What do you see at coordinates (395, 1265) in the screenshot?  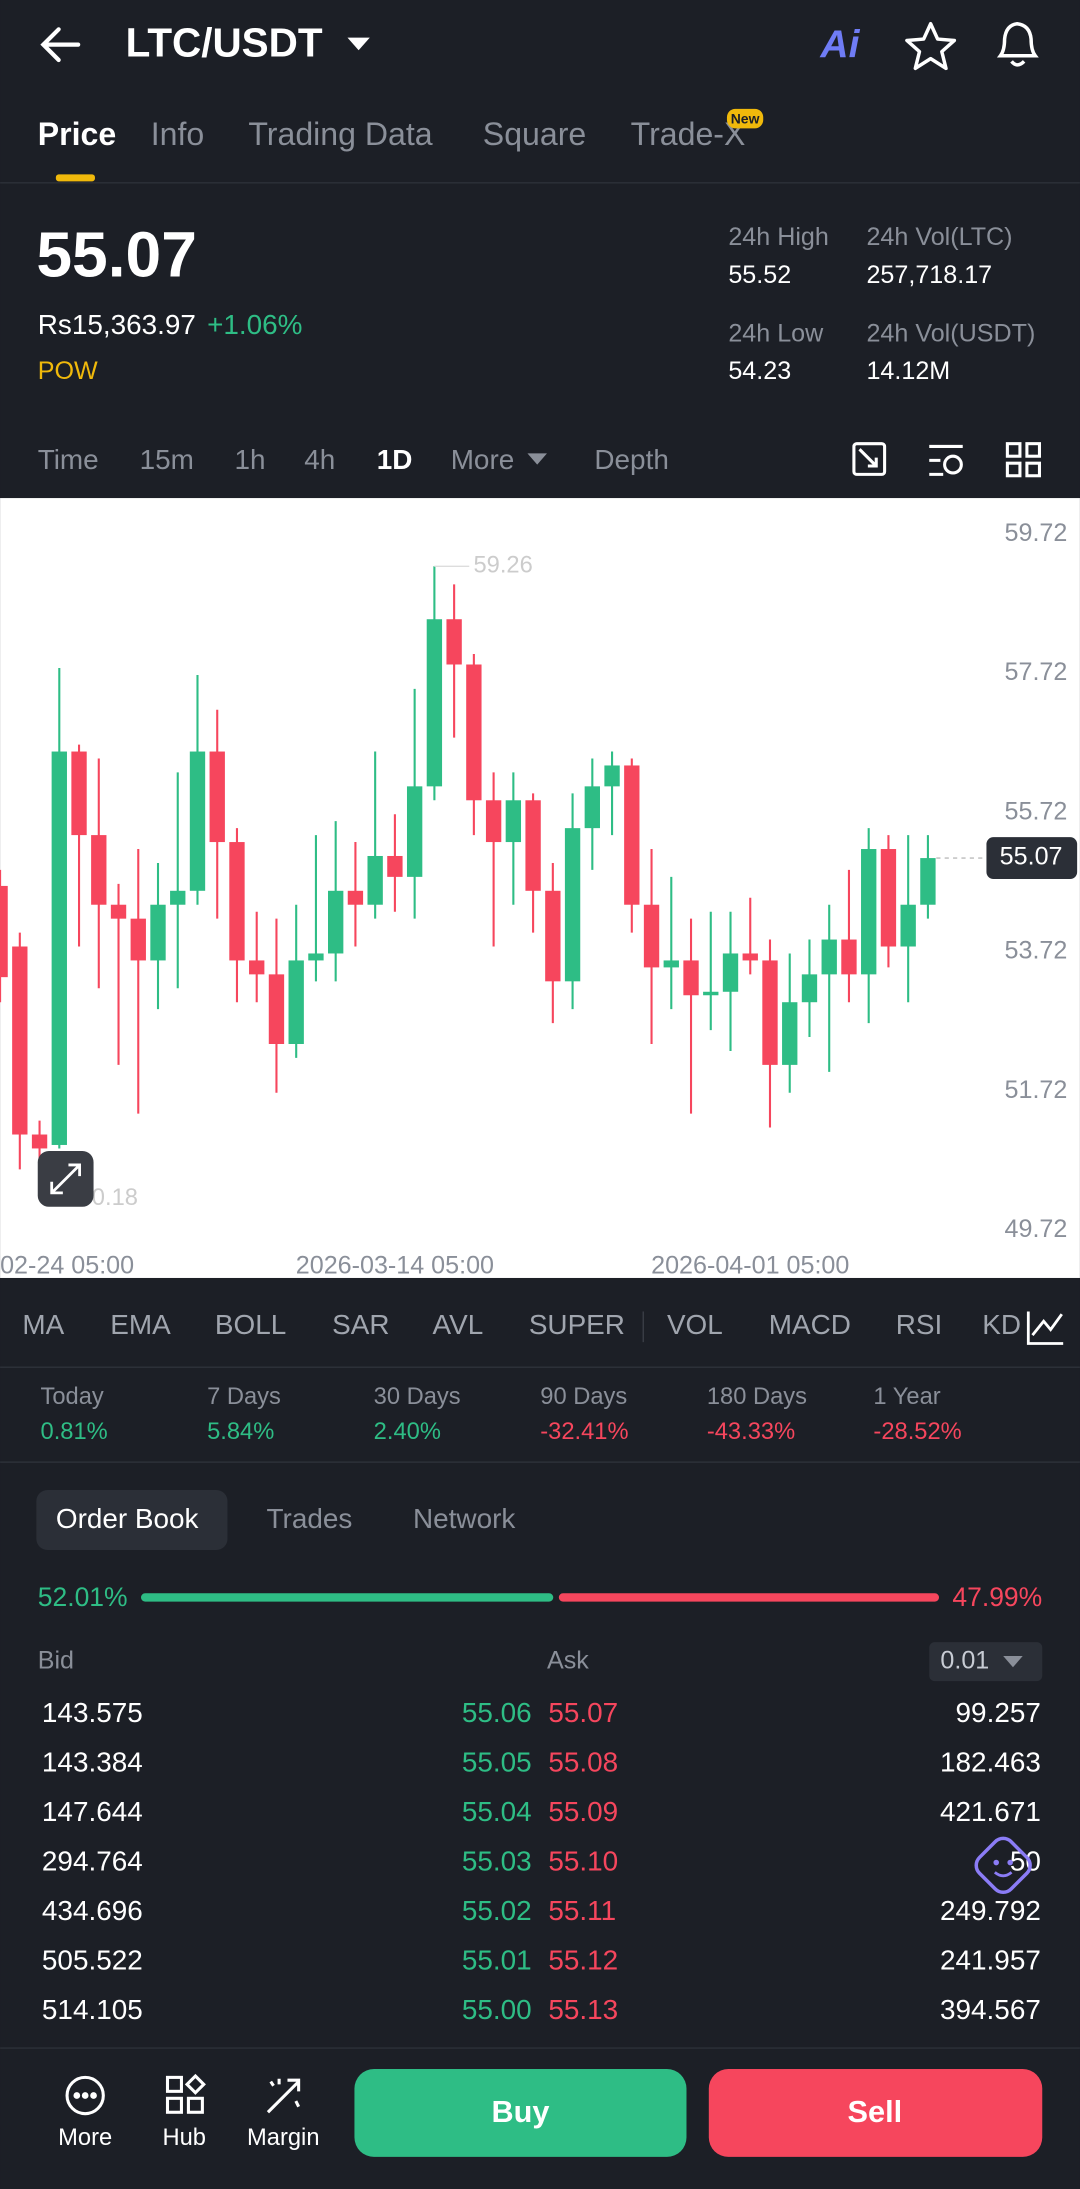 I see `x-tick-label: 2026-03-14 05:00` at bounding box center [395, 1265].